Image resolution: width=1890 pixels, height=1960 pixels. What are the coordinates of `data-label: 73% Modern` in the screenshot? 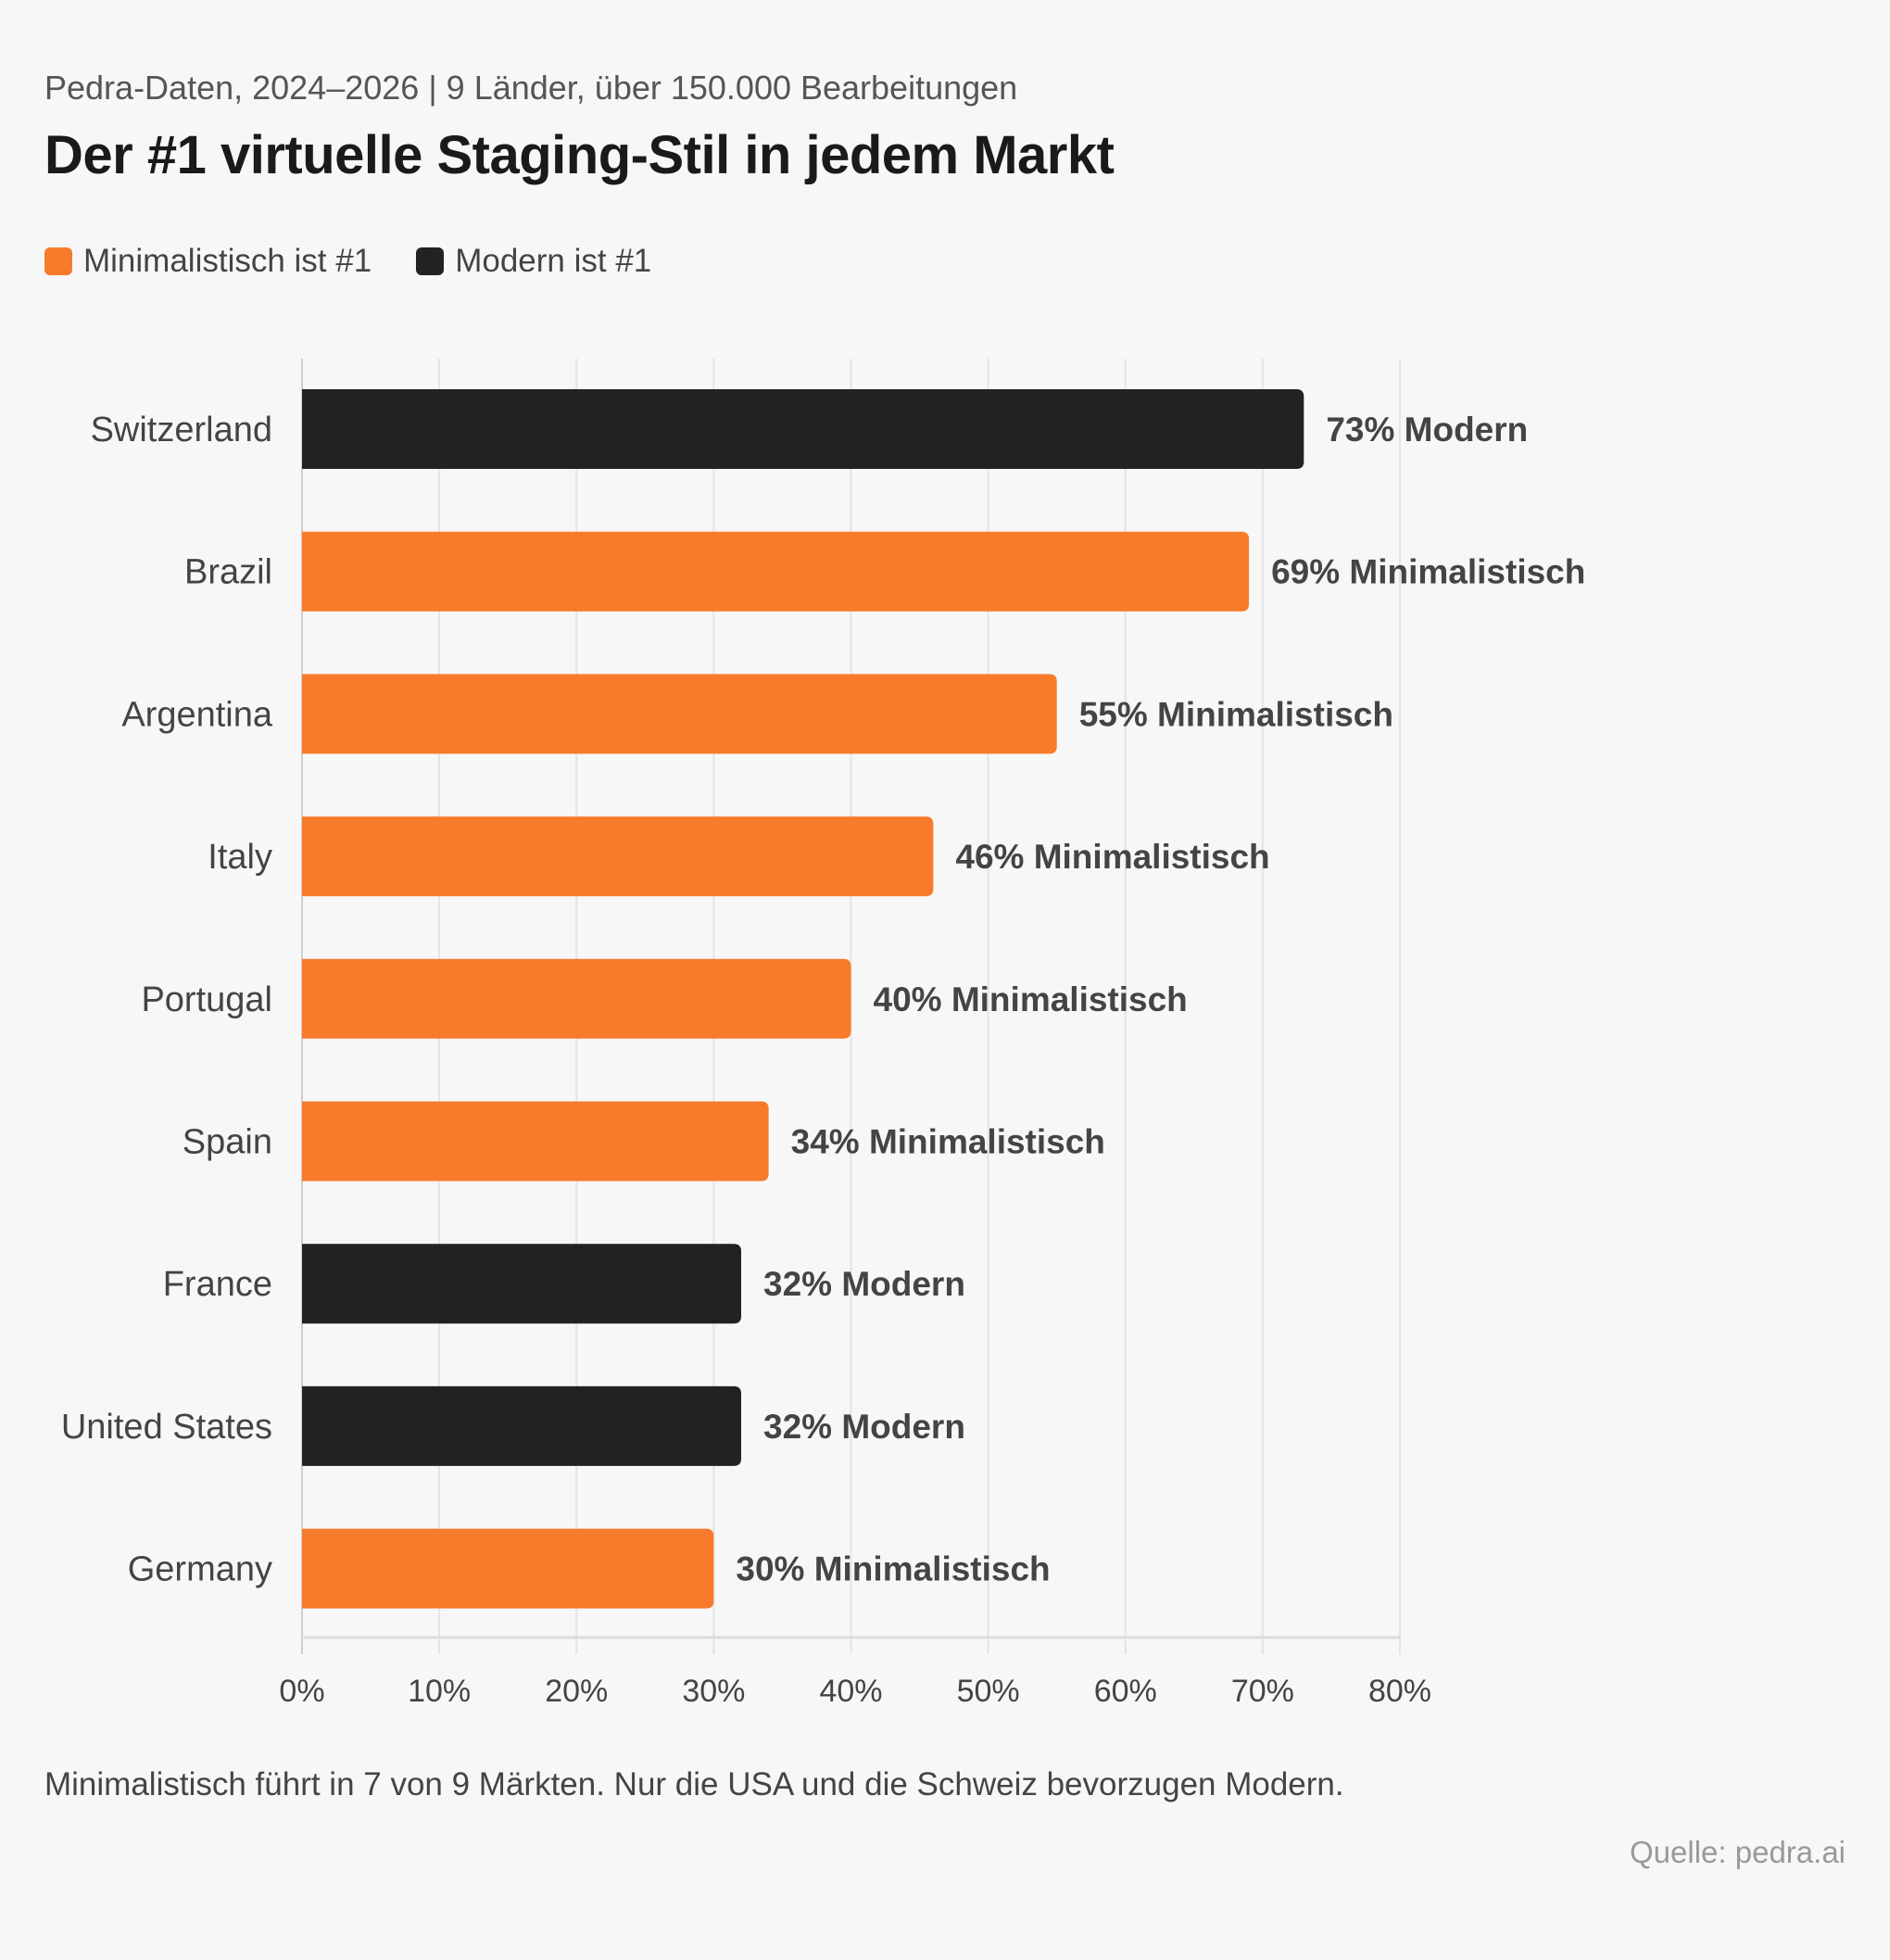 It's located at (1427, 430).